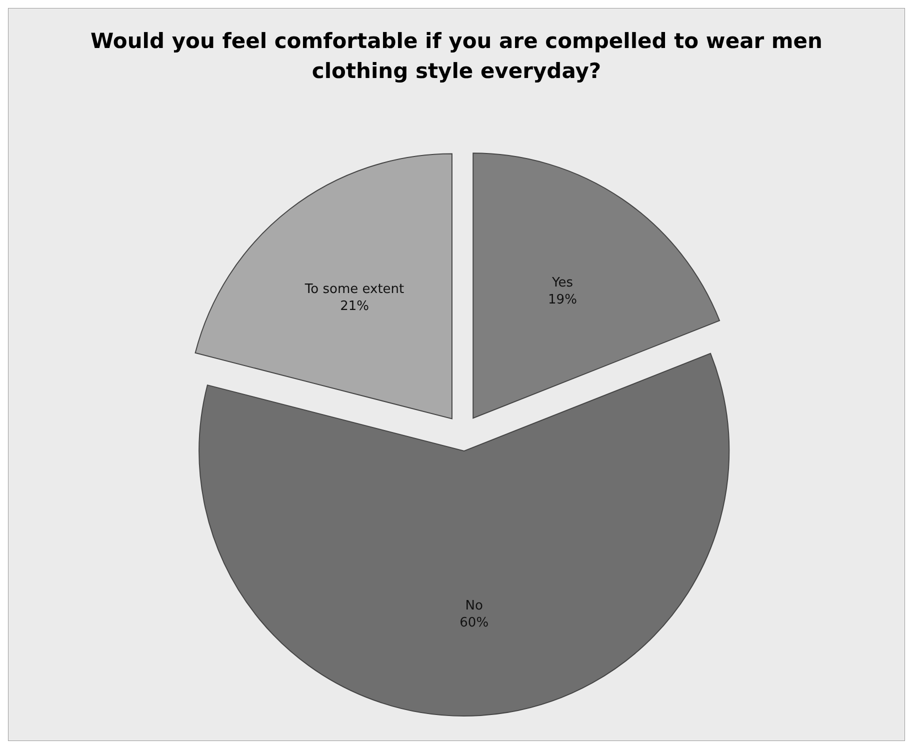 The height and width of the screenshot is (749, 913). What do you see at coordinates (354, 306) in the screenshot?
I see `data-label: 21%` at bounding box center [354, 306].